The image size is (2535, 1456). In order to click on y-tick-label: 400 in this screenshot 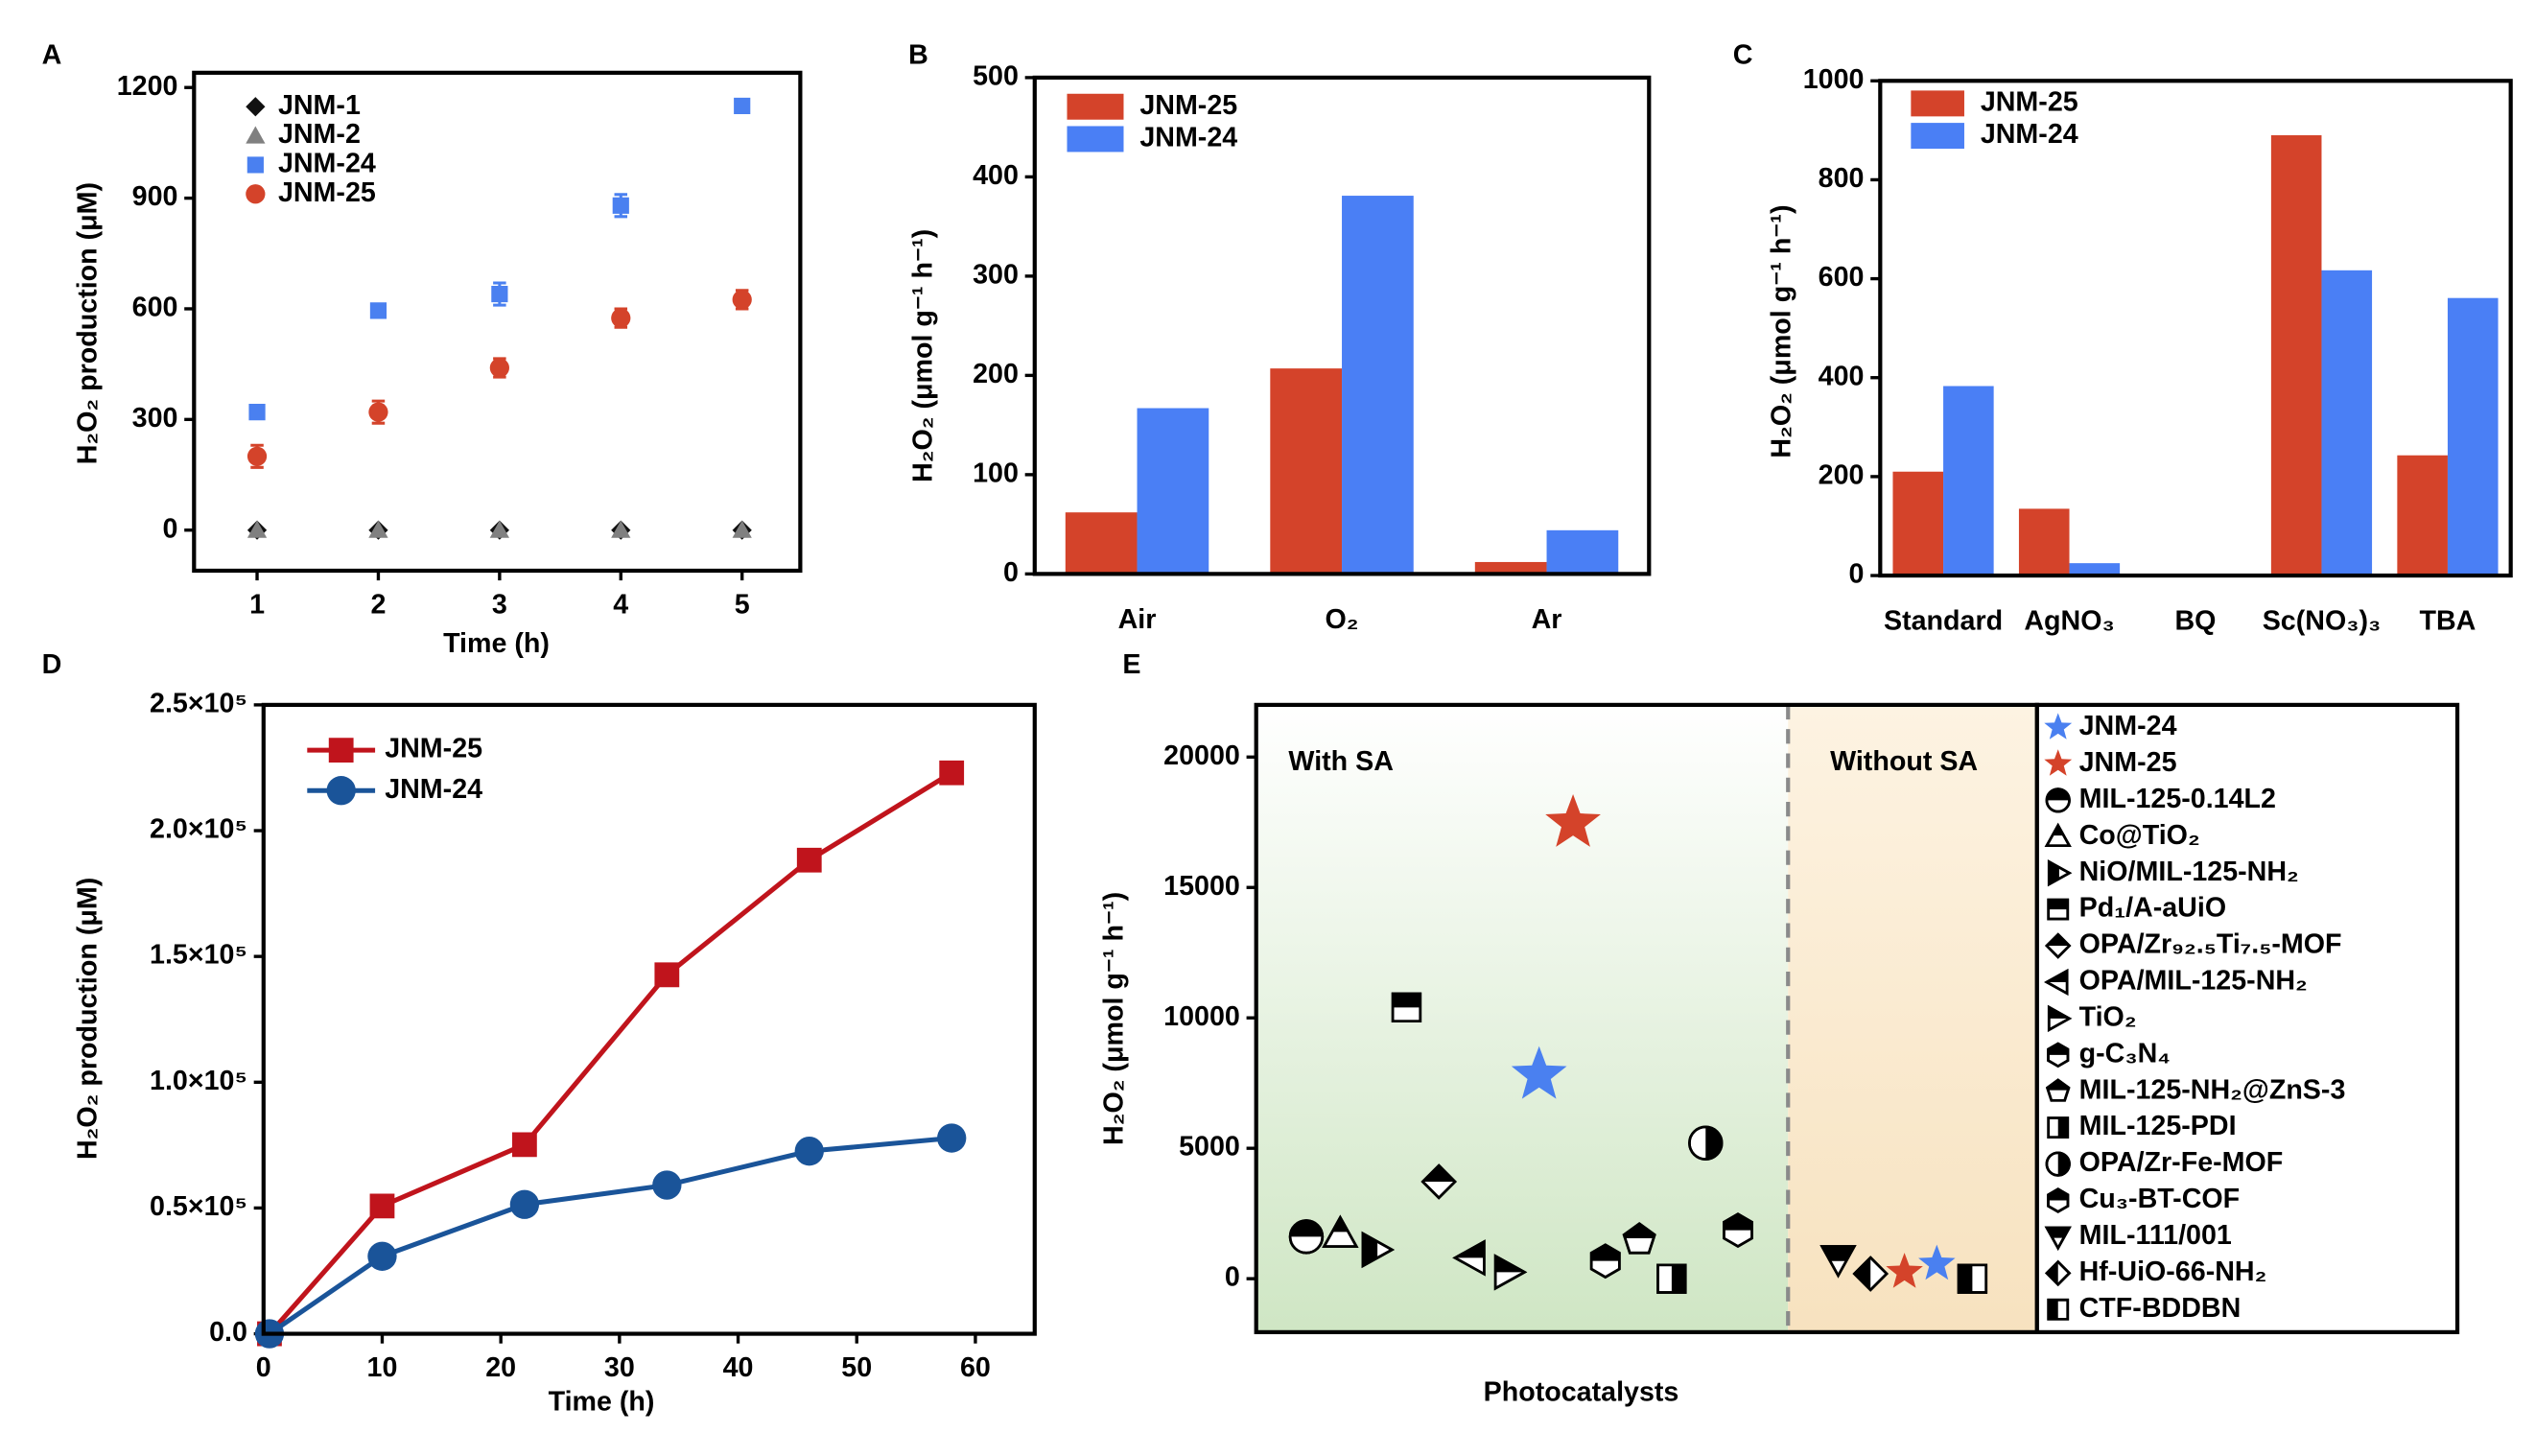, I will do `click(1842, 376)`.